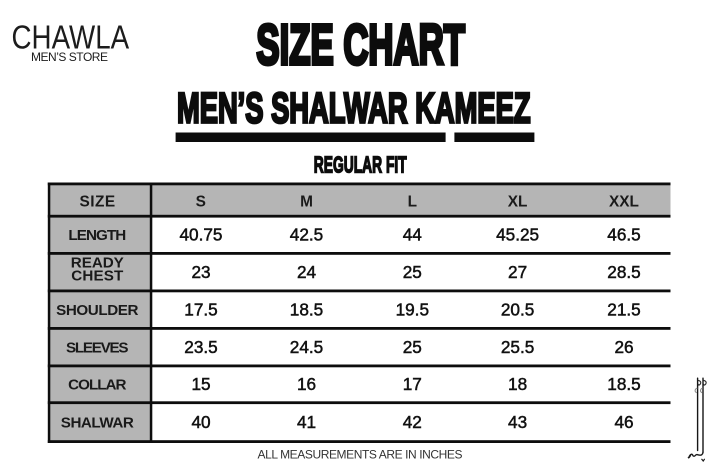 This screenshot has height=467, width=720. What do you see at coordinates (200, 384) in the screenshot?
I see `svg-text: 15` at bounding box center [200, 384].